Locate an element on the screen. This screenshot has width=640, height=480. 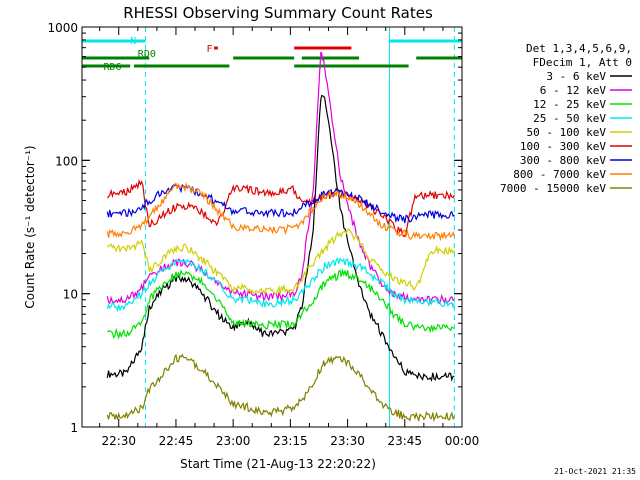
flag-label-rd0: RD0 is located at coordinates (147, 54).